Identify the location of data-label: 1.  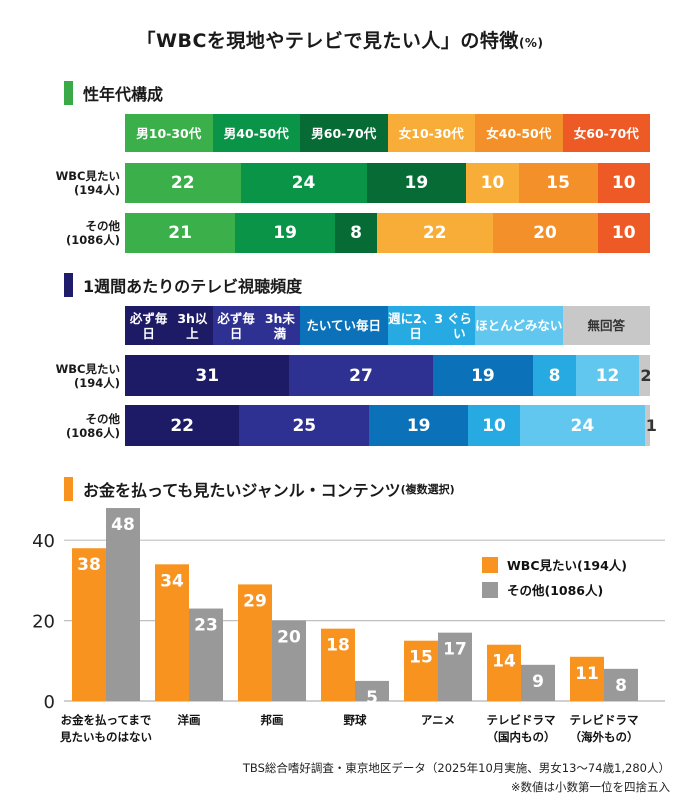
(651, 425).